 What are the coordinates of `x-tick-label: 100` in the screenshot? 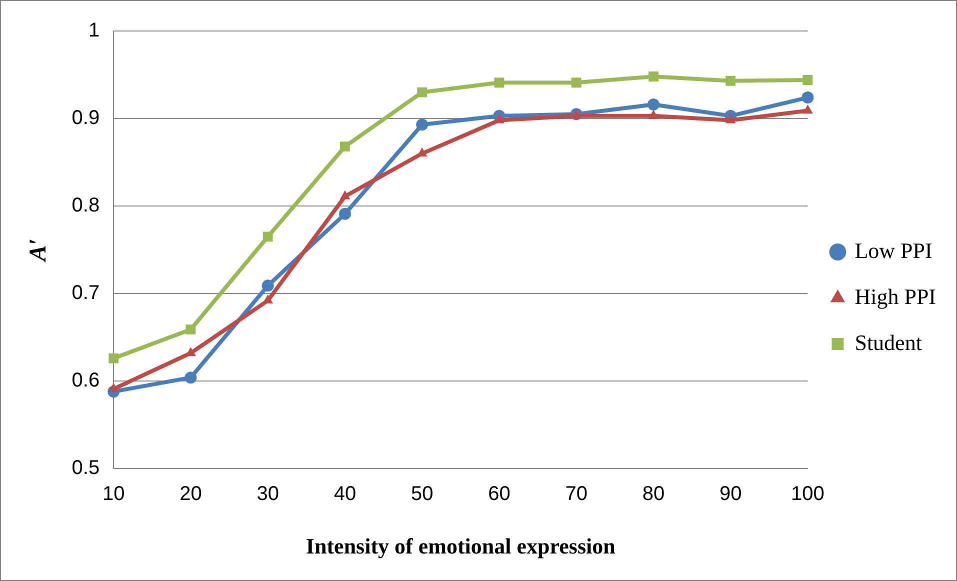 It's located at (807, 494).